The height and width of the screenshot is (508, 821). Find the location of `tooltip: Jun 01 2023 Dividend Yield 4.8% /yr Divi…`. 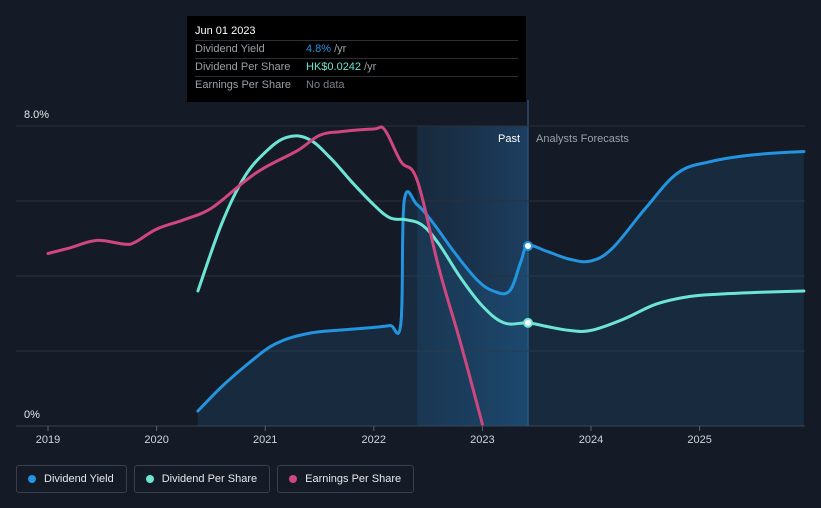

tooltip: Jun 01 2023 Dividend Yield 4.8% /yr Divi… is located at coordinates (356, 59).